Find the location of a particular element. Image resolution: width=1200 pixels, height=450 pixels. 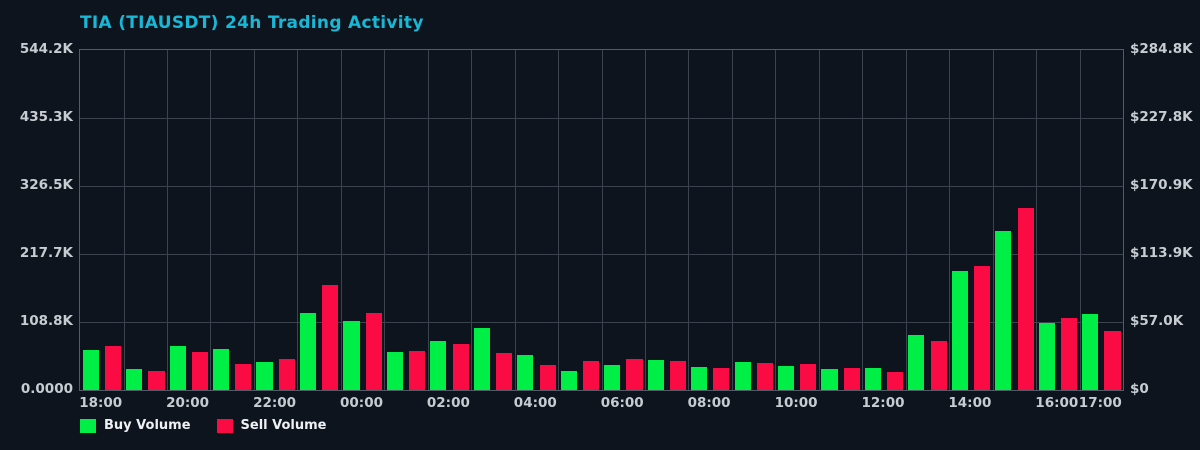

y-axis-right-tick-label: $284.8K is located at coordinates (1161, 49).